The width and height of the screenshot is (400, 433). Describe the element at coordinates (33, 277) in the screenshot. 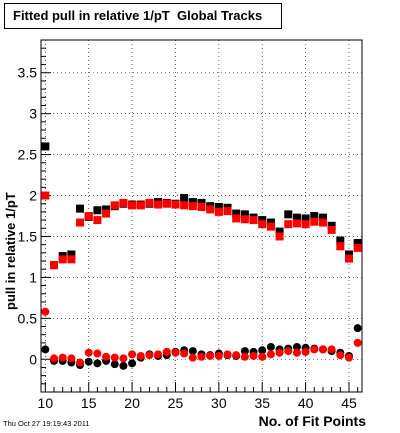

I see `y-tick-label: 1` at that location.